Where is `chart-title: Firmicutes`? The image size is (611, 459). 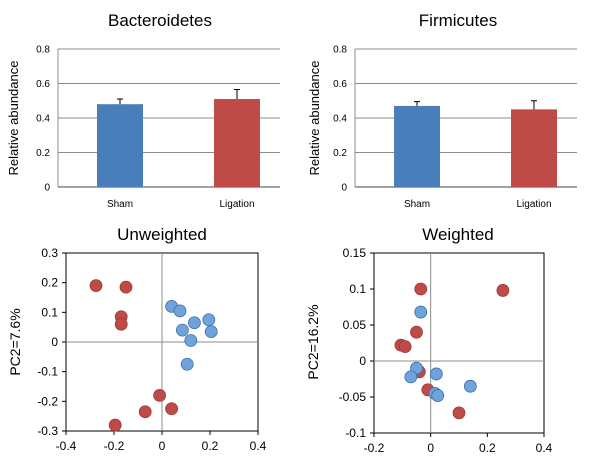 chart-title: Firmicutes is located at coordinates (458, 20).